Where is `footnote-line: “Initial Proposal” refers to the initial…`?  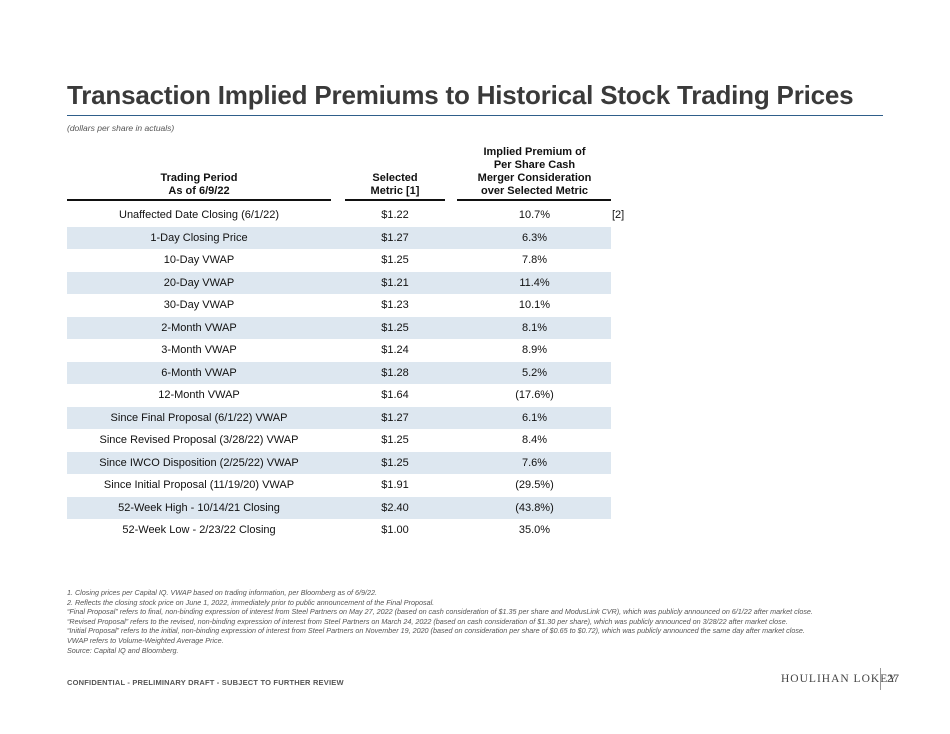
footnote-line: “Initial Proposal” refers to the initial… is located at coordinates (436, 631).